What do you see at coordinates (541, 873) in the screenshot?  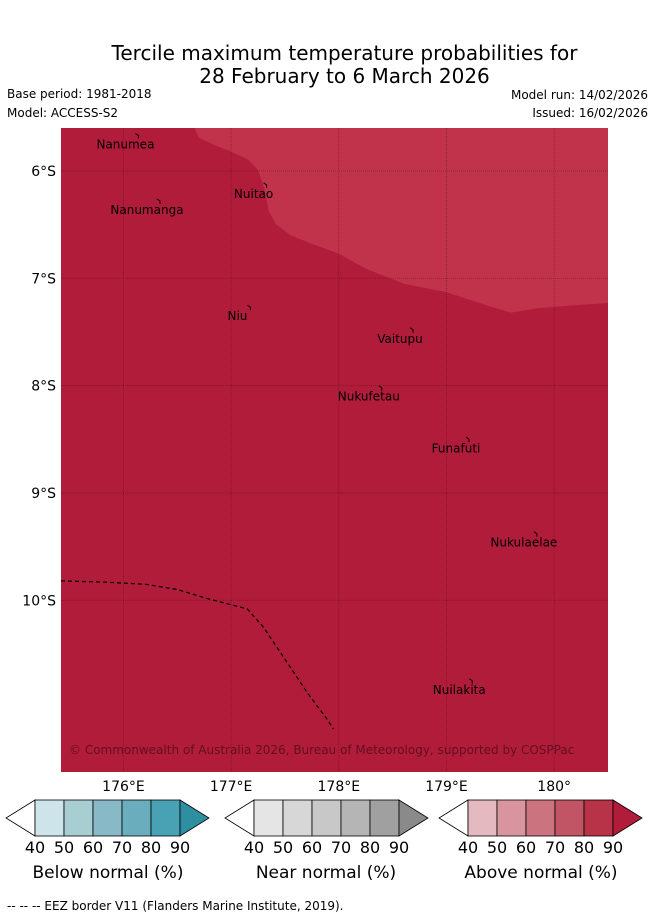 I see `colorbar-label-above: Above normal (%)` at bounding box center [541, 873].